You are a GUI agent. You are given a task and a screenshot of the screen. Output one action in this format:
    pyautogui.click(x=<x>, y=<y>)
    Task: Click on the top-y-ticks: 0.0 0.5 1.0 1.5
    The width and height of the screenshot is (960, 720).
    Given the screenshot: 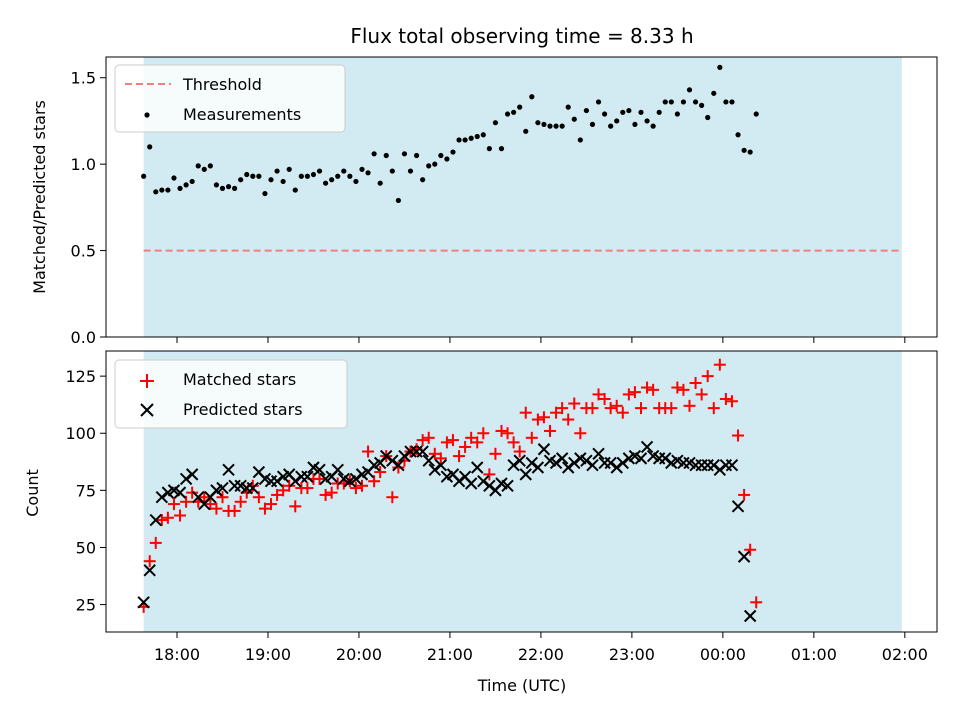 What is the action you would take?
    pyautogui.click(x=88, y=208)
    